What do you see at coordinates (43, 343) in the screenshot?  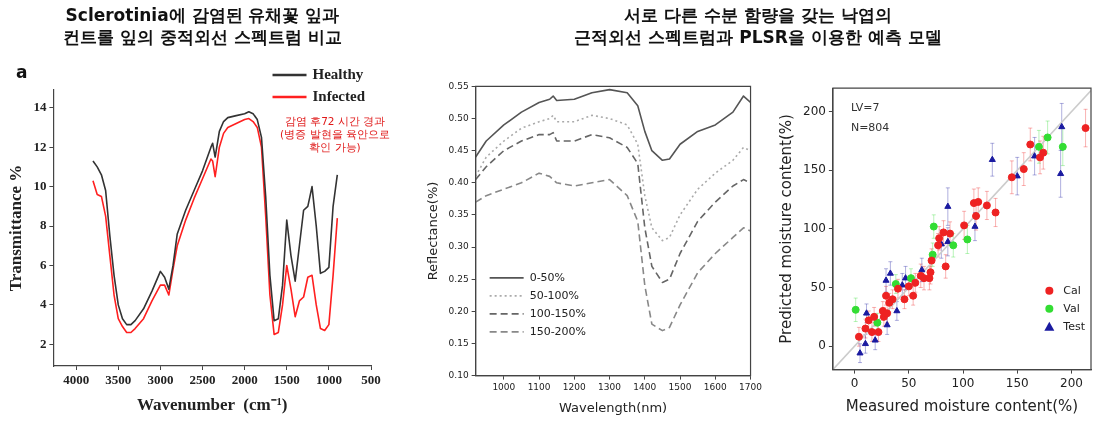 I see `y-tick-label: 2` at bounding box center [43, 343].